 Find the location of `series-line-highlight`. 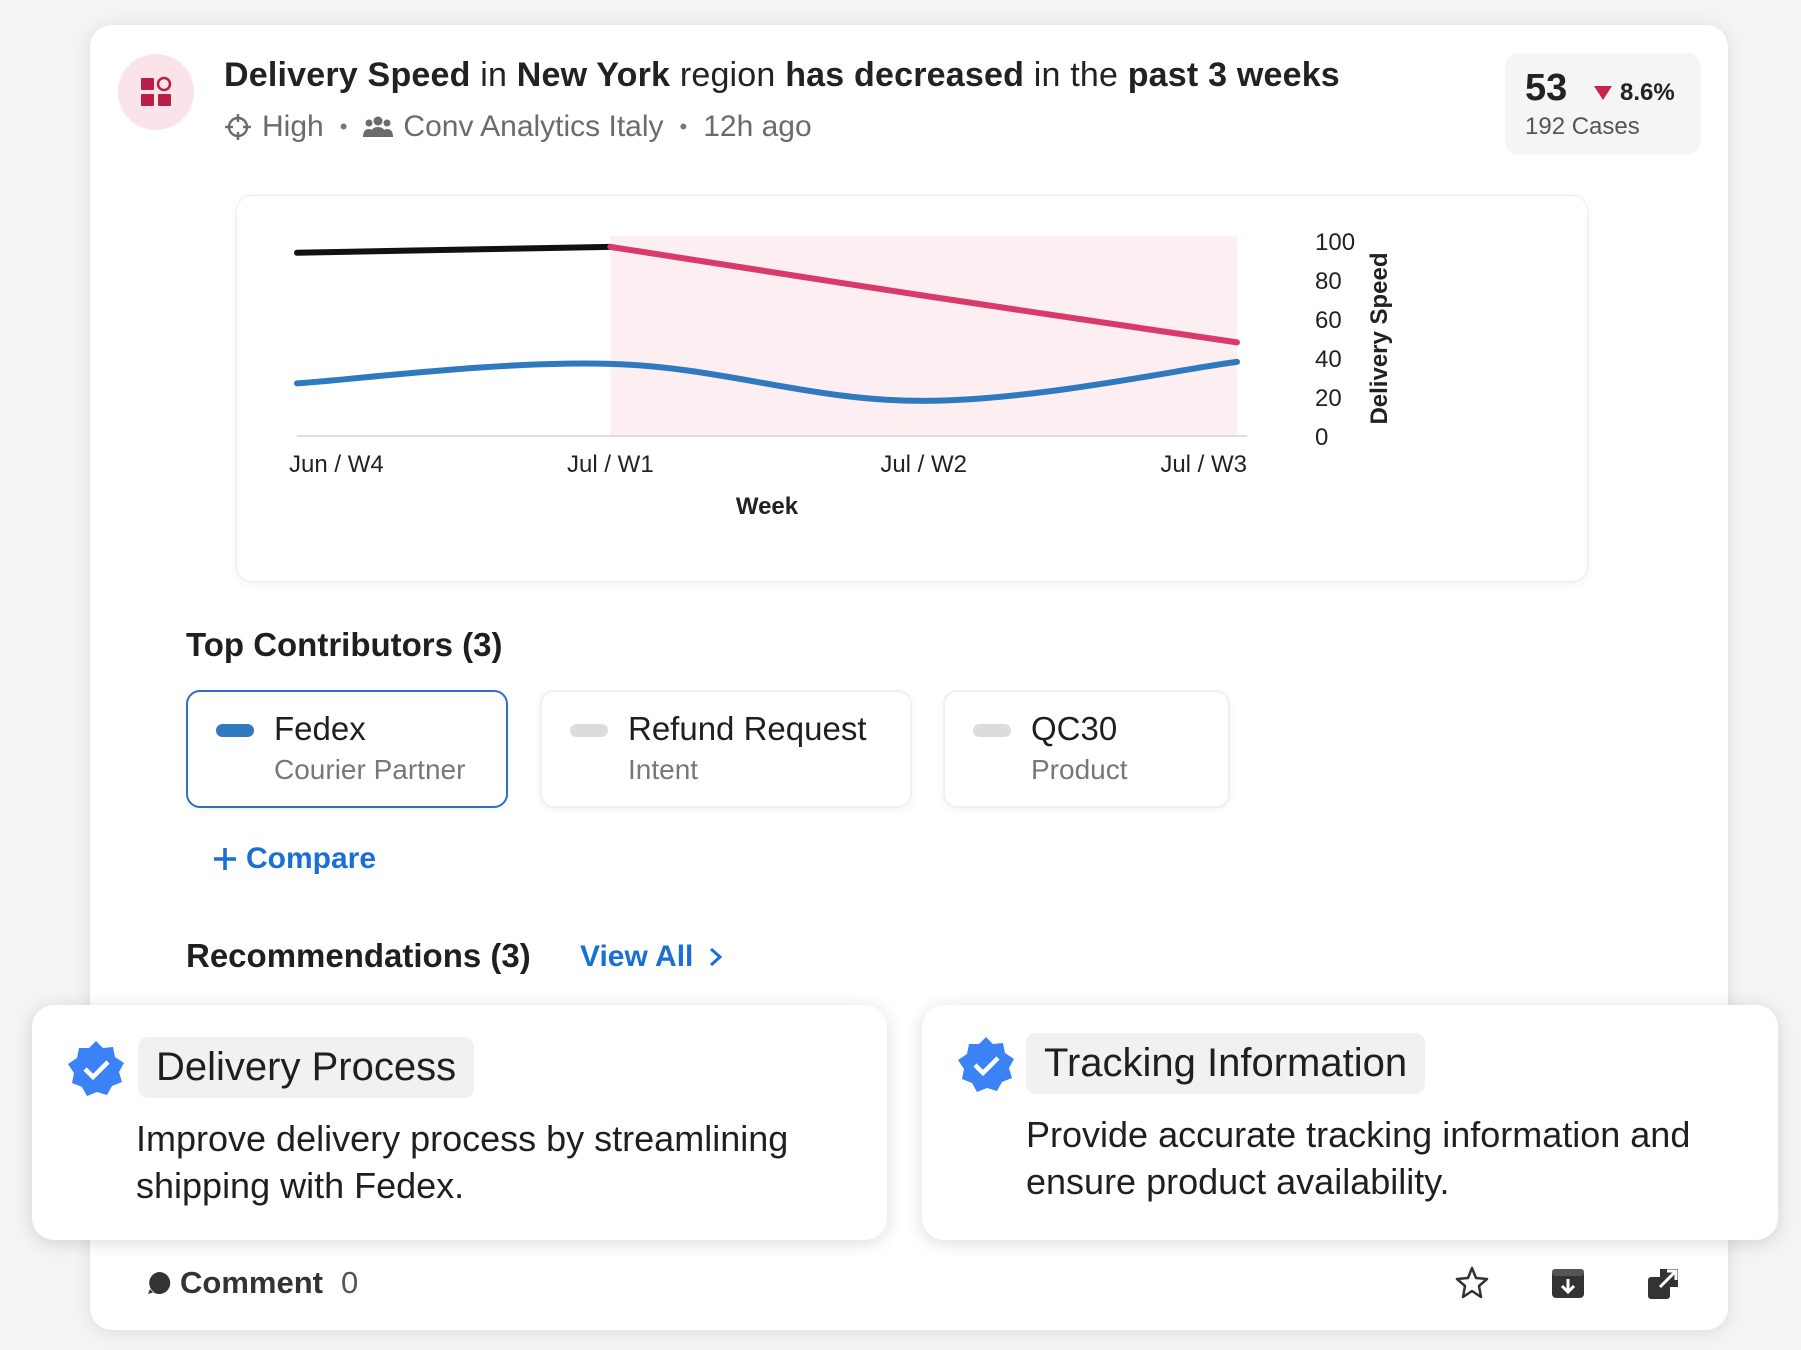

series-line-highlight is located at coordinates (923, 294).